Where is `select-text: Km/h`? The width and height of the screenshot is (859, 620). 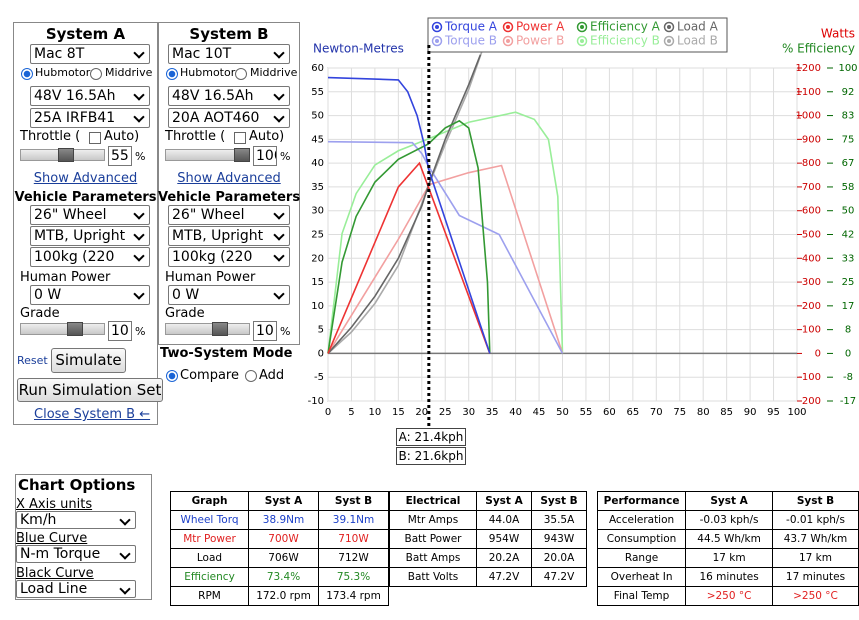 select-text: Km/h is located at coordinates (38, 520).